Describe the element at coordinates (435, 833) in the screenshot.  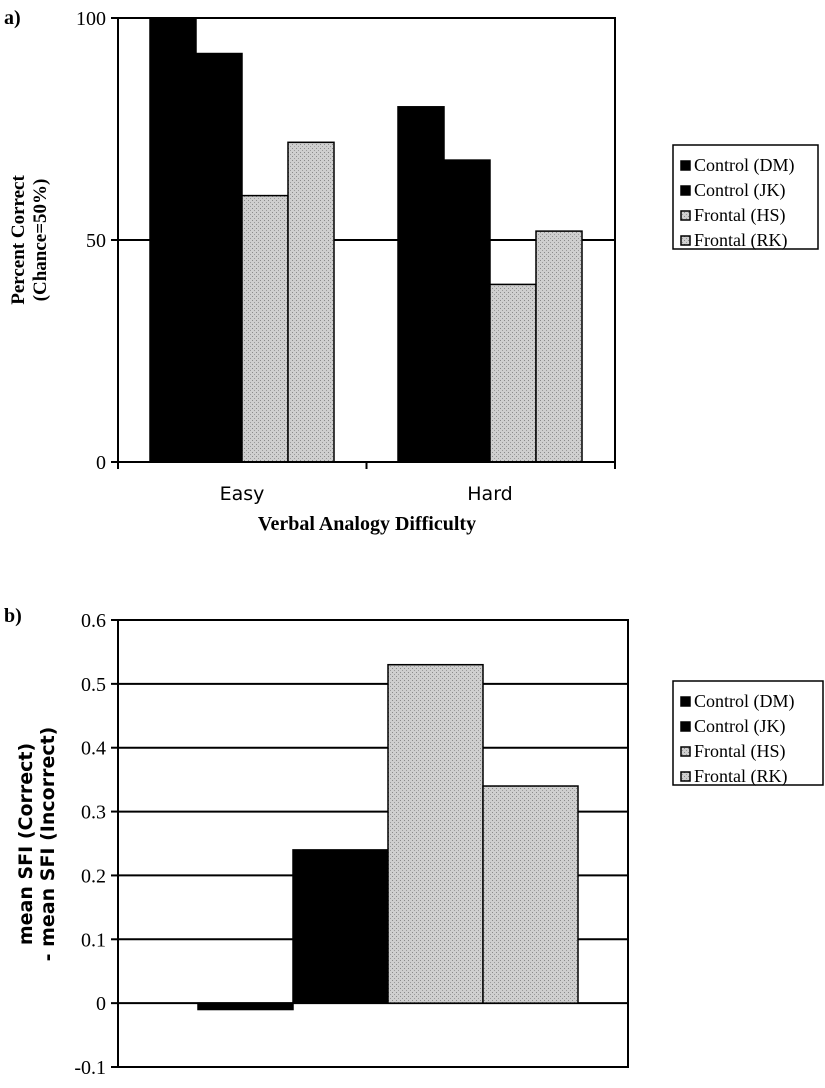
I see `bar-frontal-hs` at that location.